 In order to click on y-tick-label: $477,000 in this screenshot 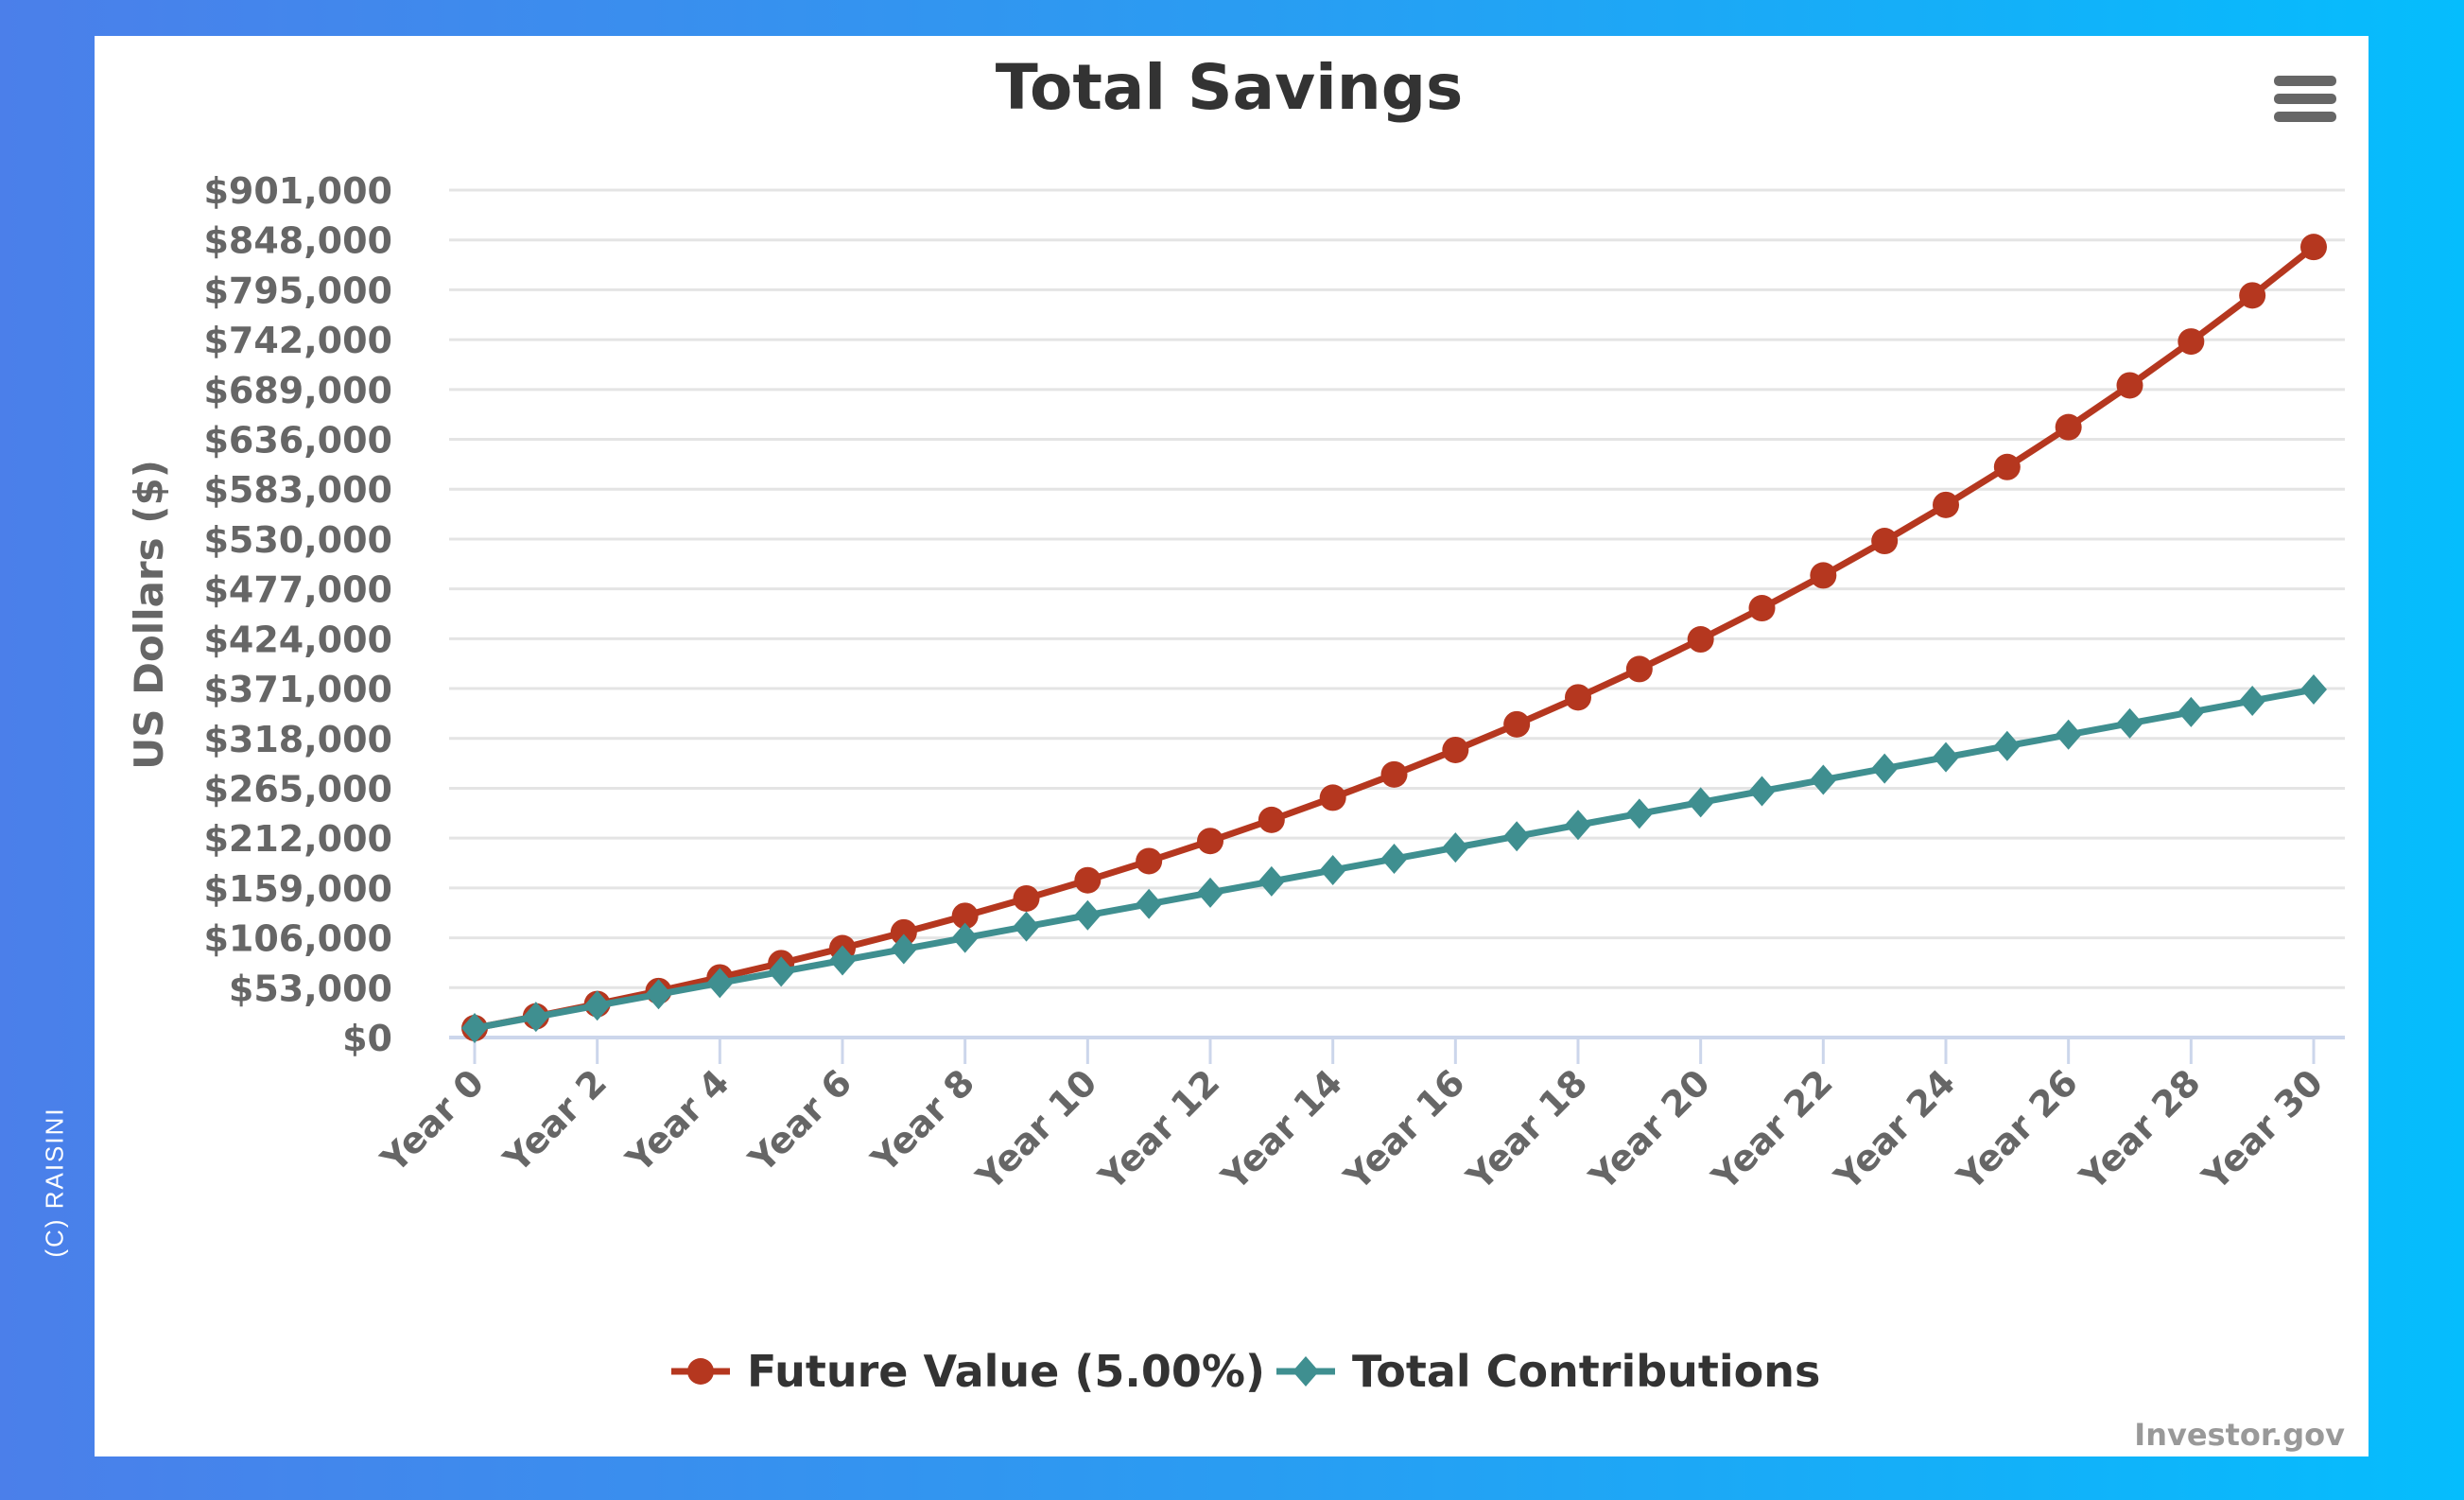, I will do `click(297, 590)`.